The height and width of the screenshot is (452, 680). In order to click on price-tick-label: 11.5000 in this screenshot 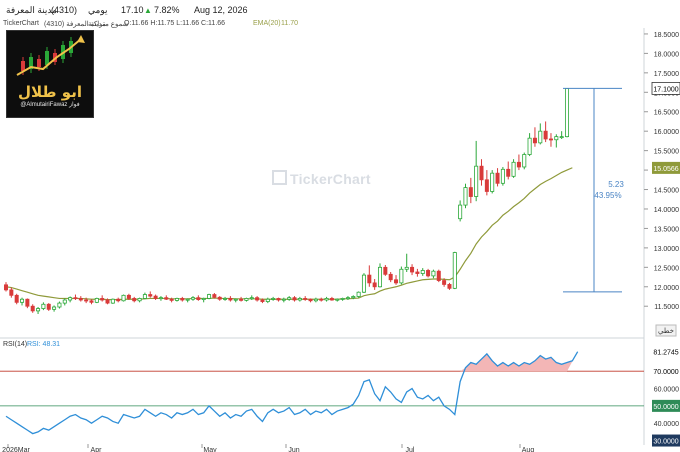, I will do `click(666, 307)`.